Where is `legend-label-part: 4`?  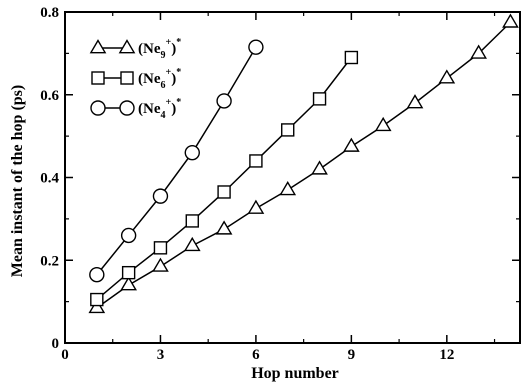 legend-label-part: 4 is located at coordinates (163, 115).